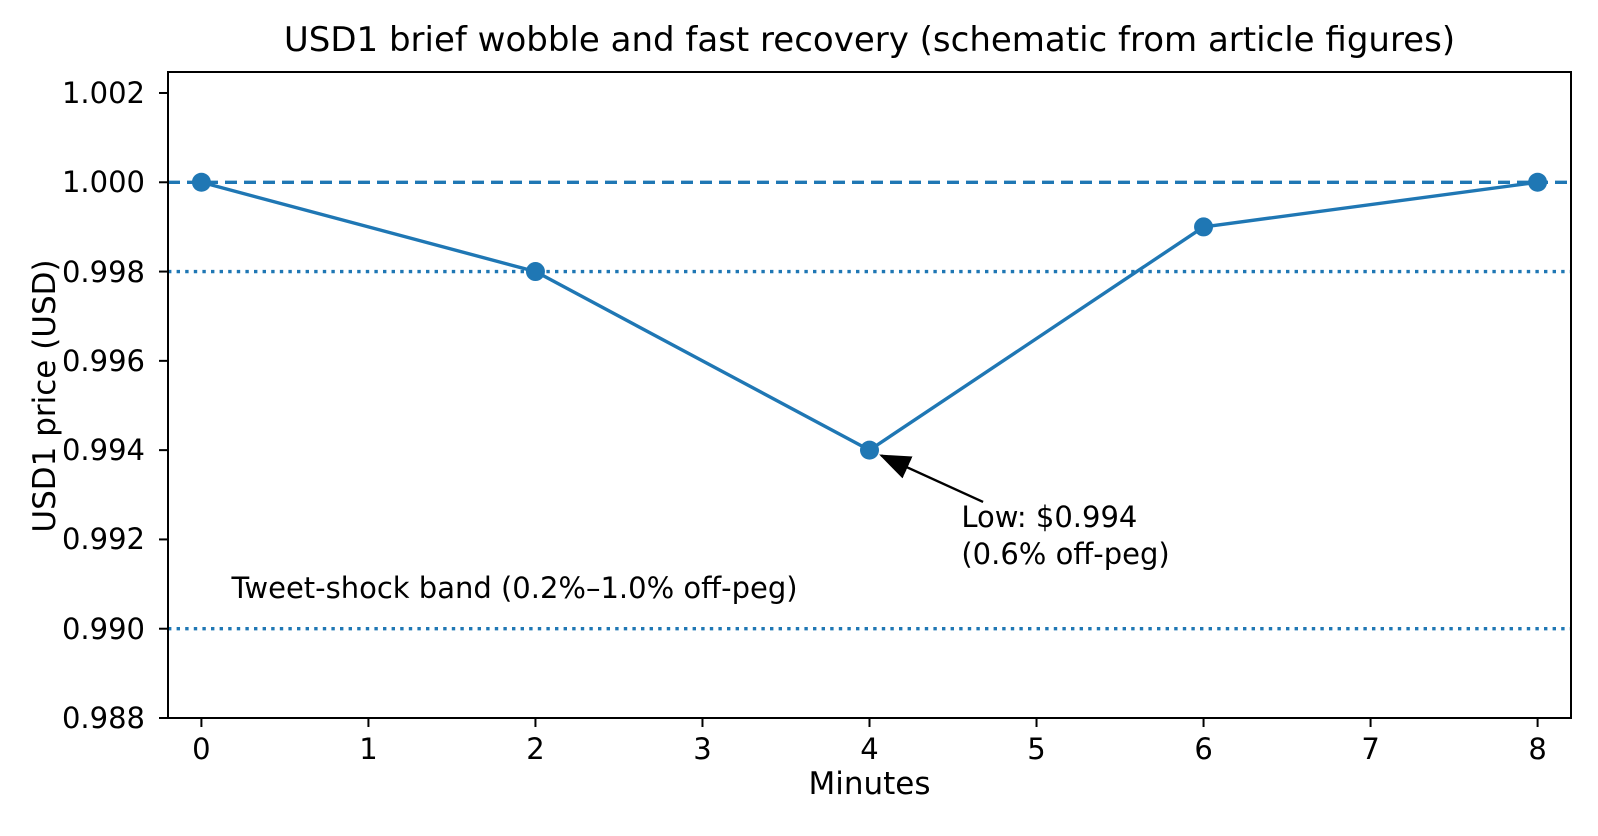 This screenshot has width=1598, height=836. Describe the element at coordinates (103, 539) in the screenshot. I see `y-tick-label: 0.992` at that location.